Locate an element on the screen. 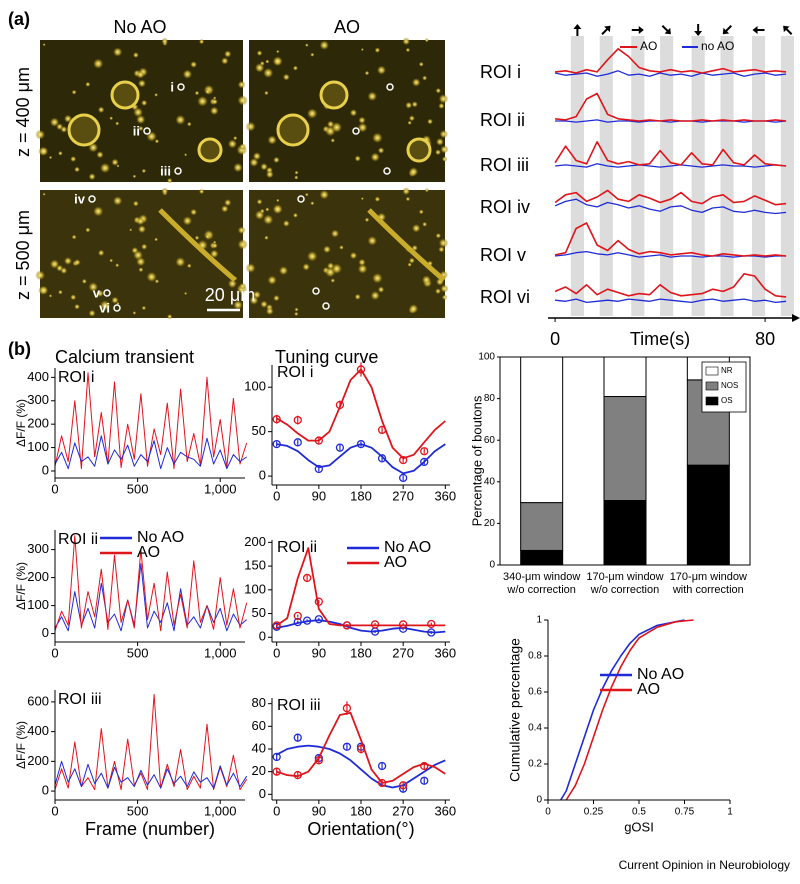 This screenshot has width=800, height=884. x-tick-label: 1 is located at coordinates (730, 812).